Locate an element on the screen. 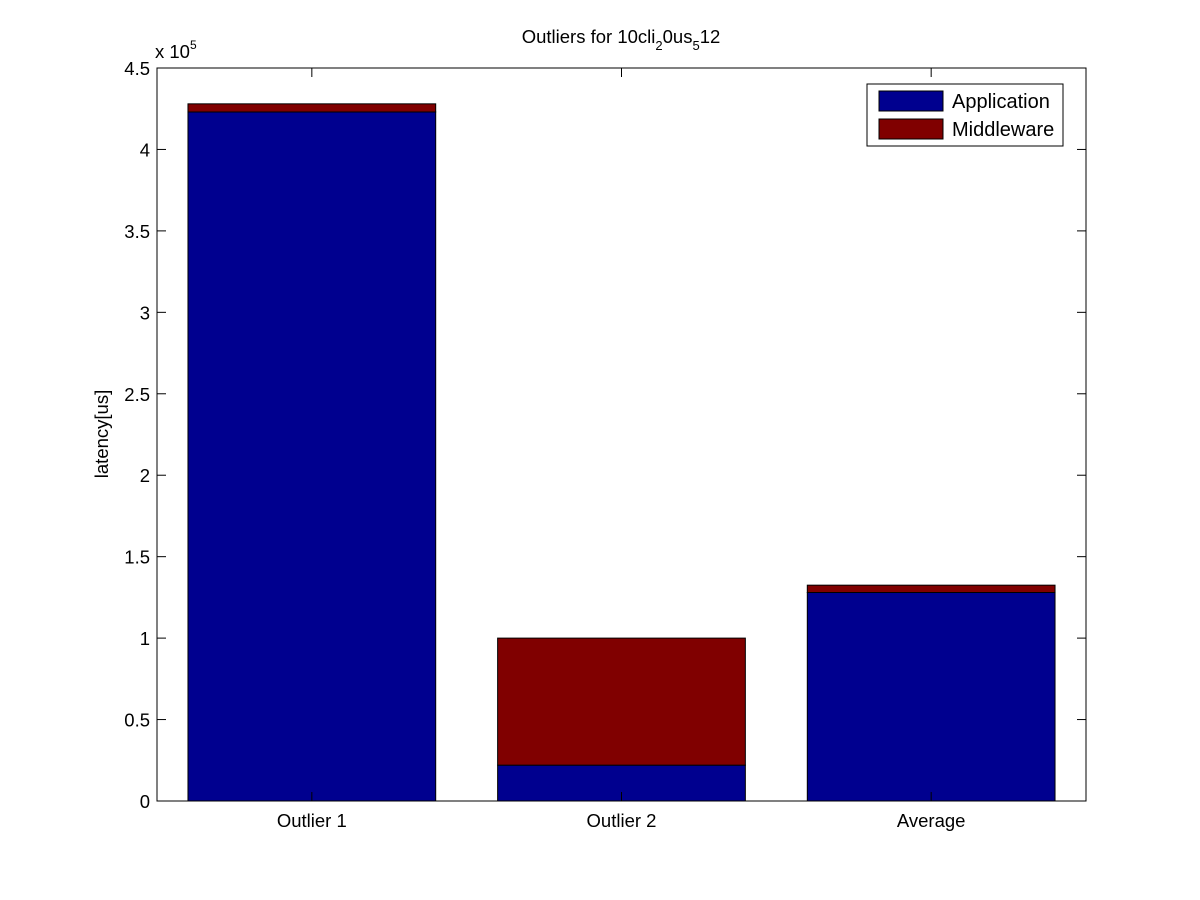 The width and height of the screenshot is (1200, 900). legend-label-middleware: Middleware is located at coordinates (1003, 130).